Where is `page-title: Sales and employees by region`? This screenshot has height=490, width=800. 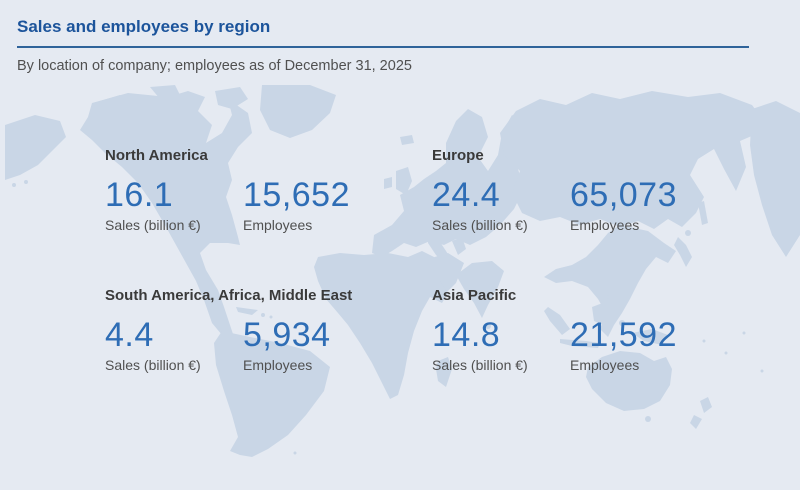
page-title: Sales and employees by region is located at coordinates (144, 26).